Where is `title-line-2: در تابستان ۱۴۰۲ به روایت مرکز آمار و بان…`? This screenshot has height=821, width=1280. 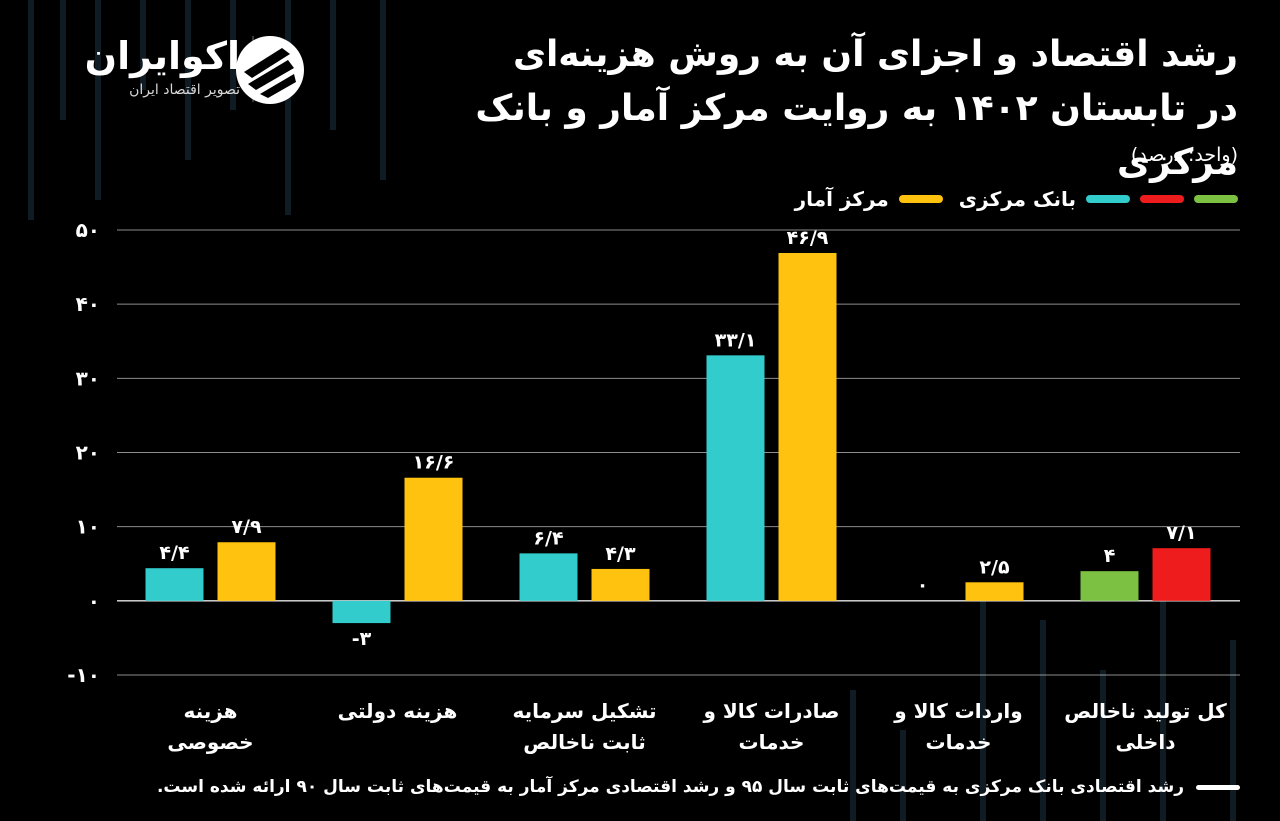
title-line-2: در تابستان ۱۴۰۲ به روایت مرکز آمار و بان… is located at coordinates (856, 135).